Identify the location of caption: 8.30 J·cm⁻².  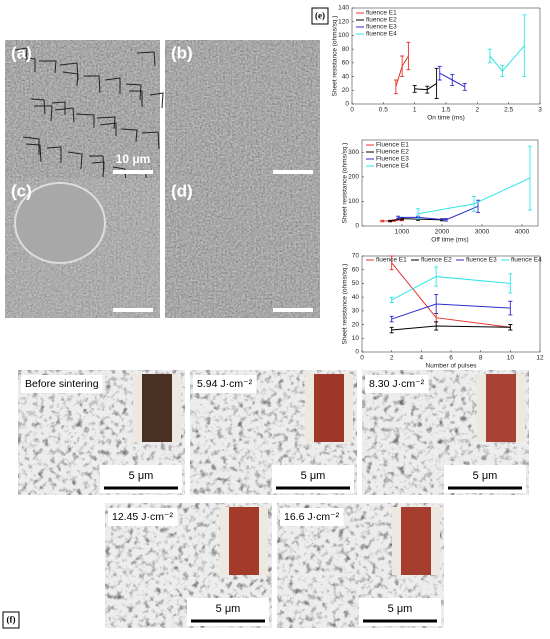
(397, 384).